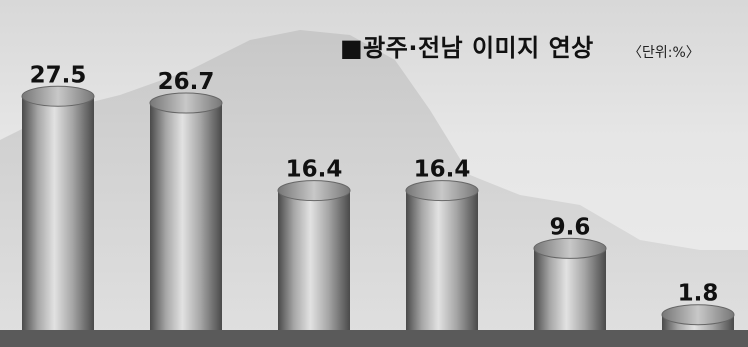 The width and height of the screenshot is (748, 347). What do you see at coordinates (698, 294) in the screenshot?
I see `value-label-6: 1.8` at bounding box center [698, 294].